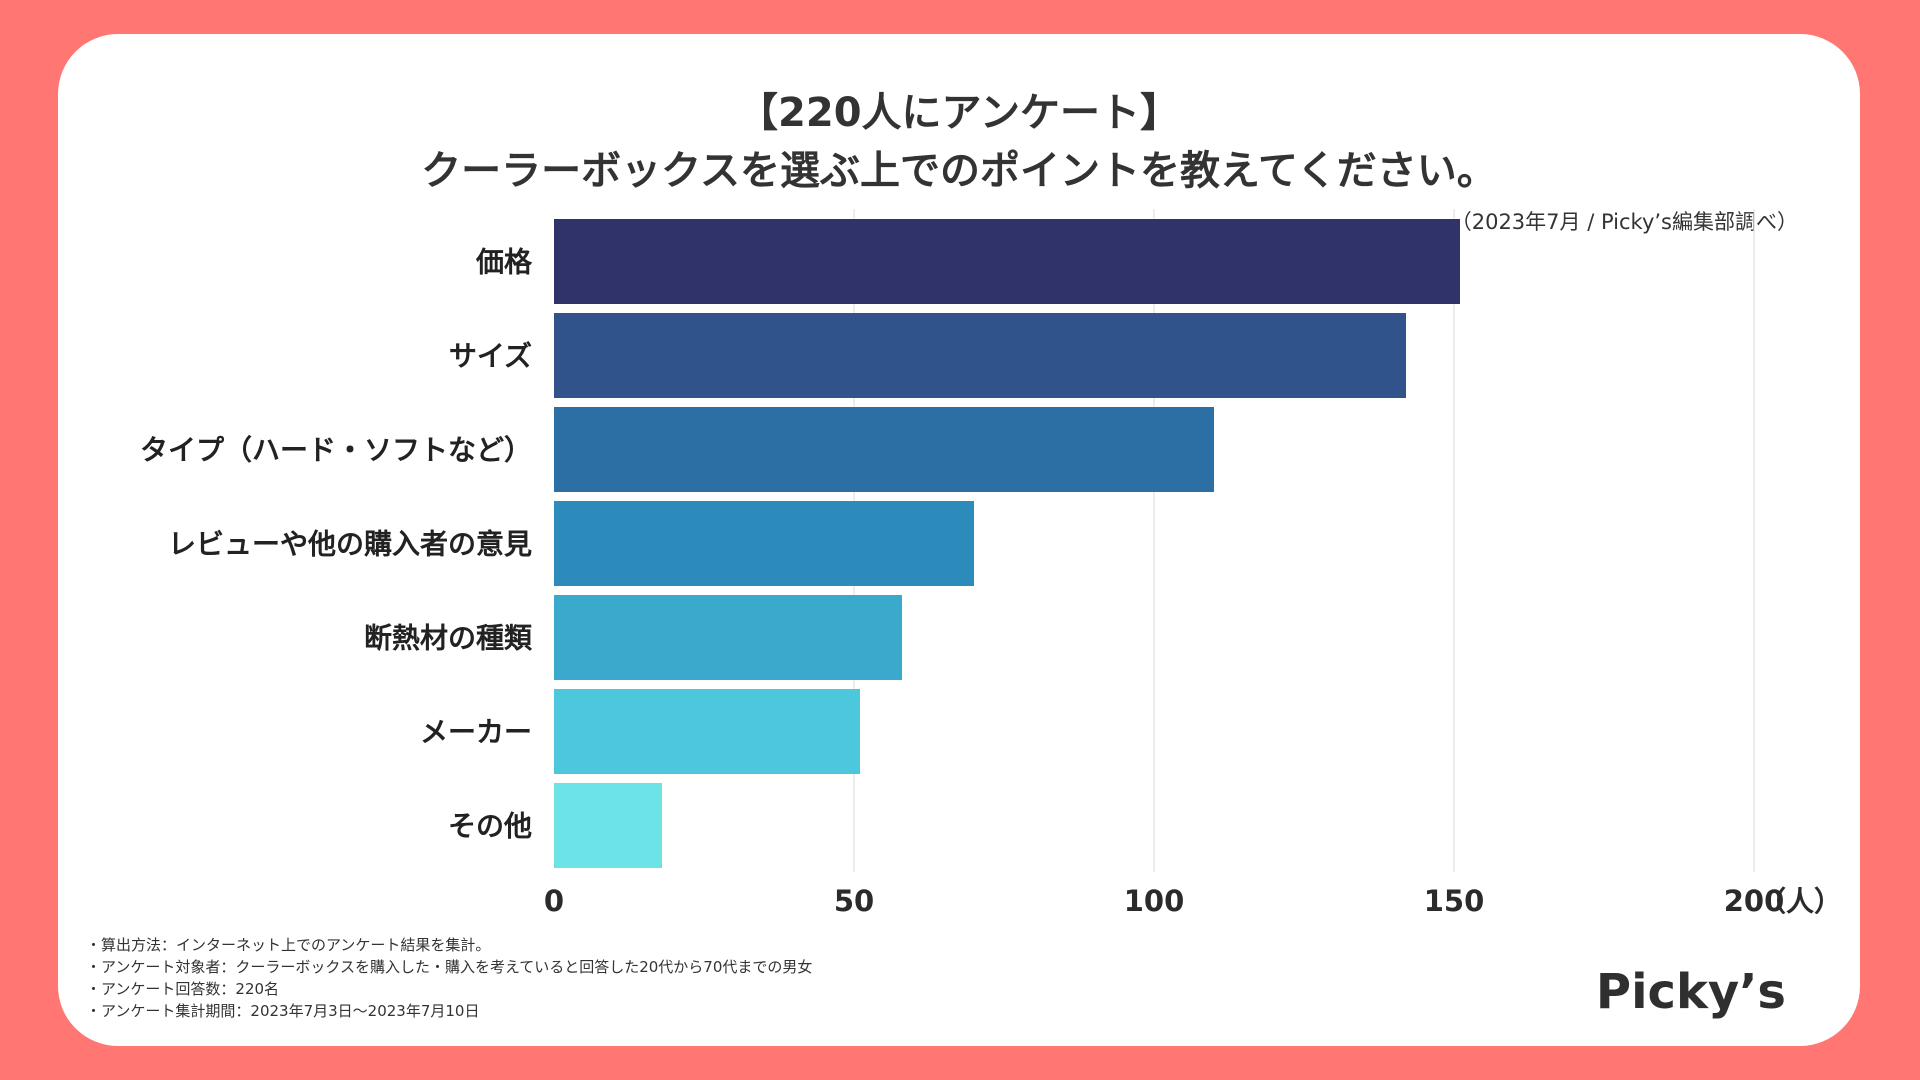 Image resolution: width=1920 pixels, height=1080 pixels. Describe the element at coordinates (1154, 899) in the screenshot. I see `x-tick-label-100: 100` at that location.